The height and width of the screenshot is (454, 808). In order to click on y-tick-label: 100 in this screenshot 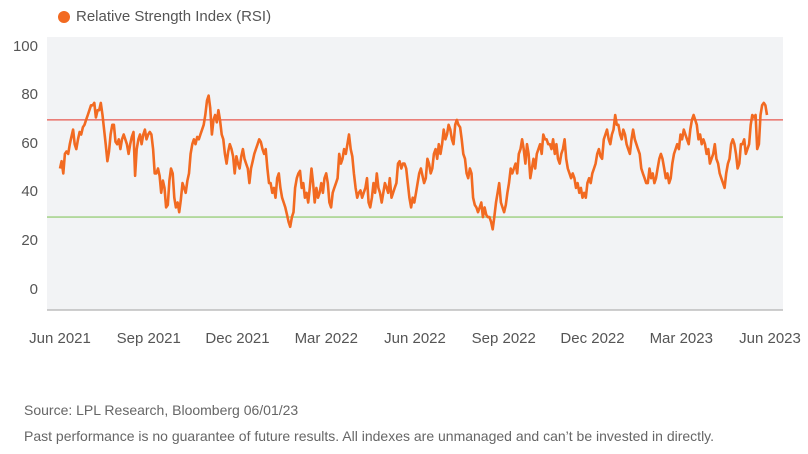, I will do `click(25, 46)`.